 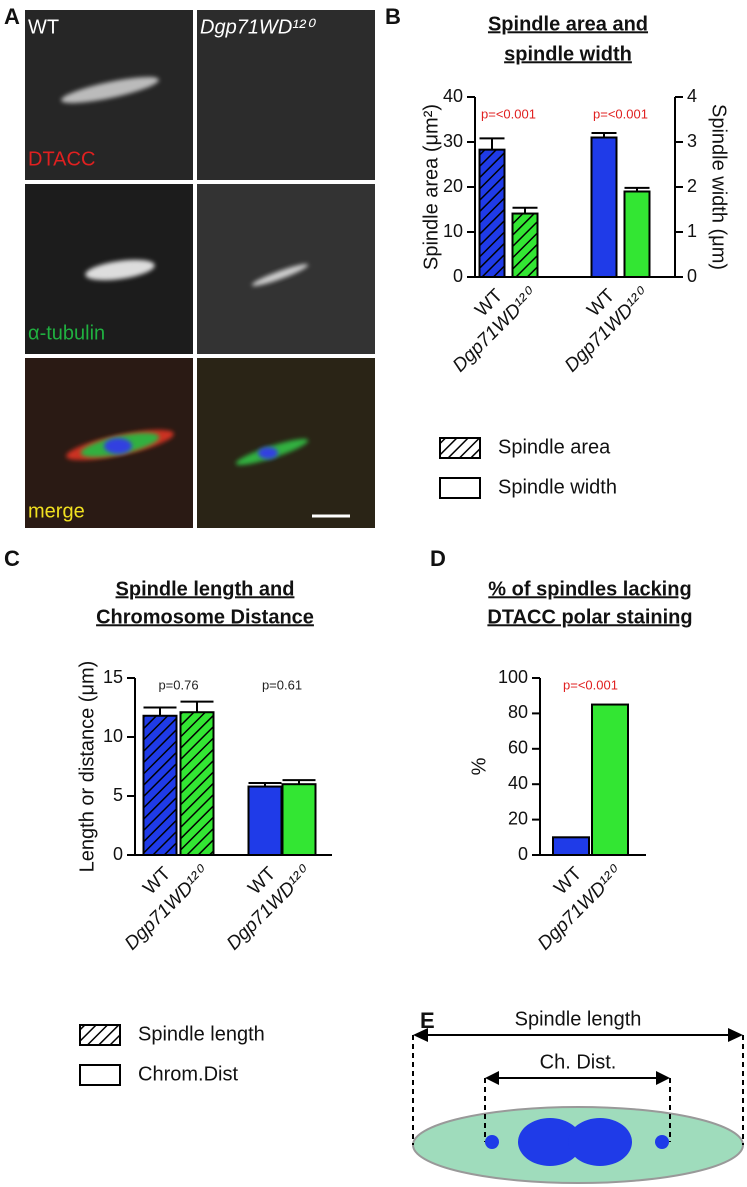 What do you see at coordinates (118, 795) in the screenshot?
I see `y-tick-label: 5` at bounding box center [118, 795].